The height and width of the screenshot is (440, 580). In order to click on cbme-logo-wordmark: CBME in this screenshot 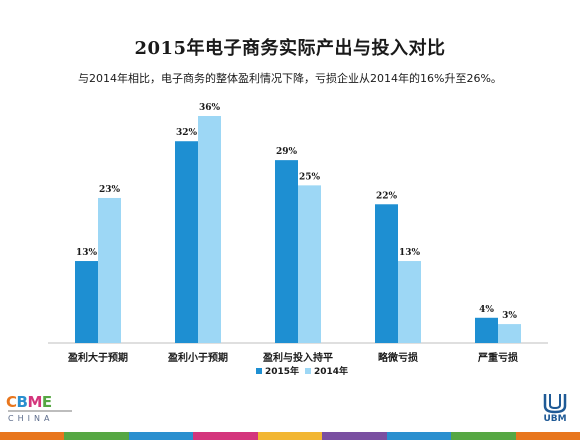, I will do `click(29, 402)`.